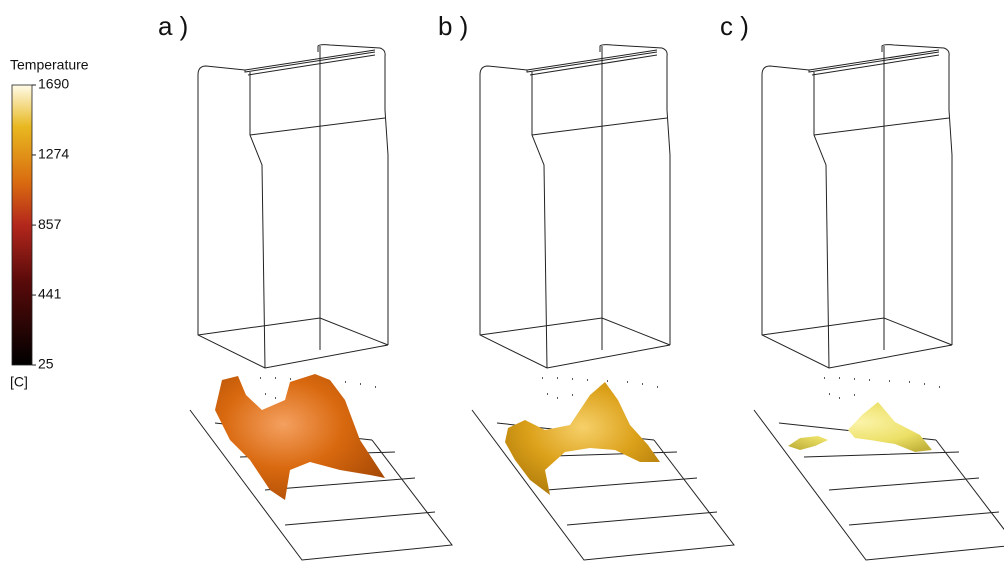 The image size is (1004, 561). I want to click on legend-title: Temperature, so click(49, 65).